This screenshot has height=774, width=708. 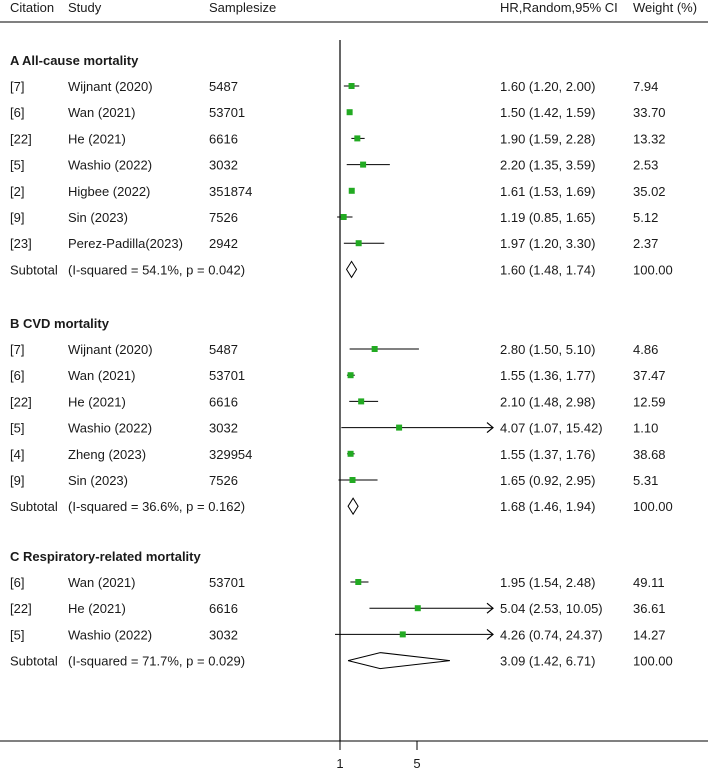 What do you see at coordinates (547, 401) in the screenshot?
I see `study-hr-ci: 2.10 (1.48, 2.98)` at bounding box center [547, 401].